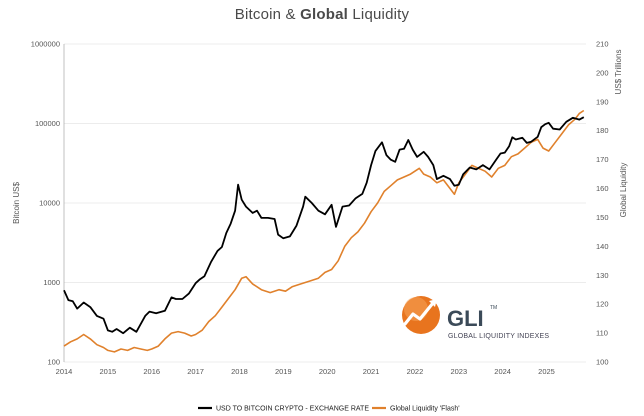 This screenshot has width=644, height=416. I want to click on x-tick-label: 2016, so click(151, 371).